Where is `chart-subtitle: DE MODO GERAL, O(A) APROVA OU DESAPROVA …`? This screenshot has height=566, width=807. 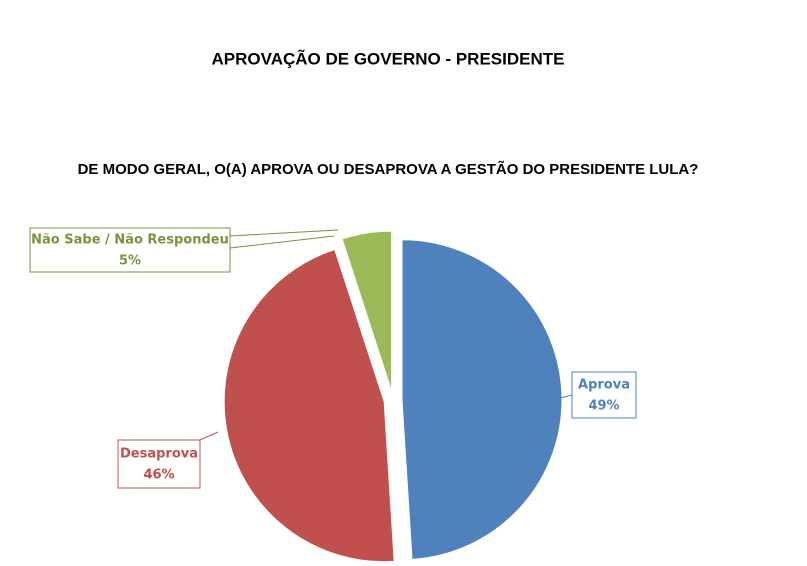
chart-subtitle: DE MODO GERAL, O(A) APROVA OU DESAPROVA … is located at coordinates (388, 169).